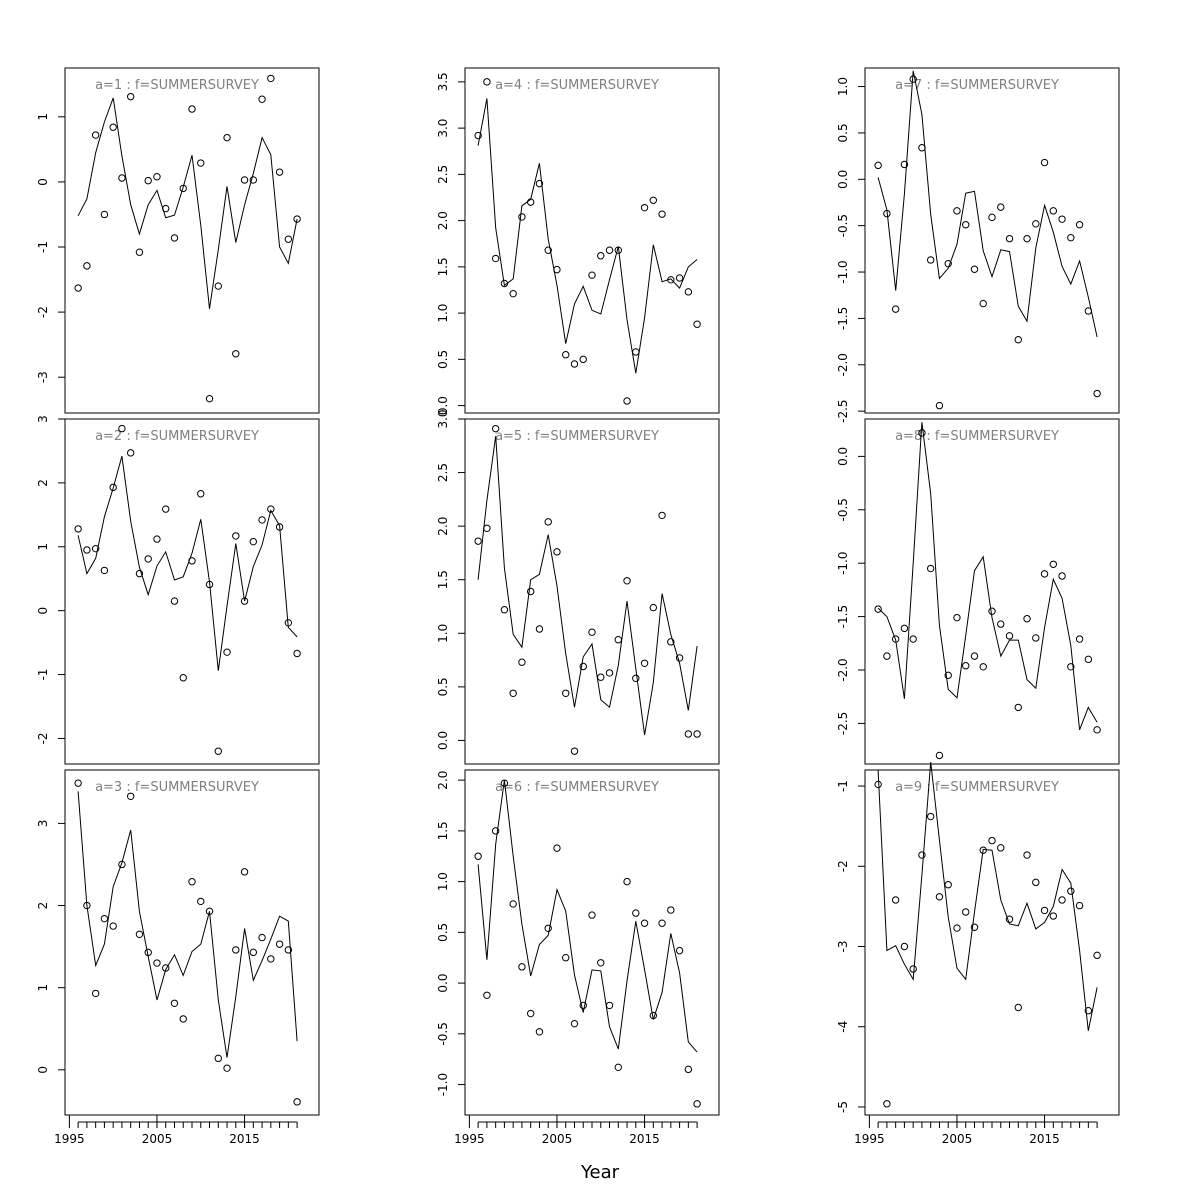 The height and width of the screenshot is (1200, 1200). What do you see at coordinates (244, 1139) in the screenshot?
I see `x-tick-label: 2015` at bounding box center [244, 1139].